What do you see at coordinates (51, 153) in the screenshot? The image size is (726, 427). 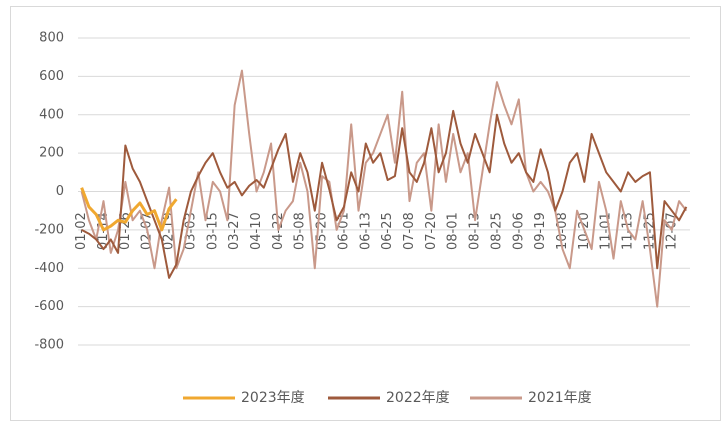 I see `y-tick-label: 200` at bounding box center [51, 153].